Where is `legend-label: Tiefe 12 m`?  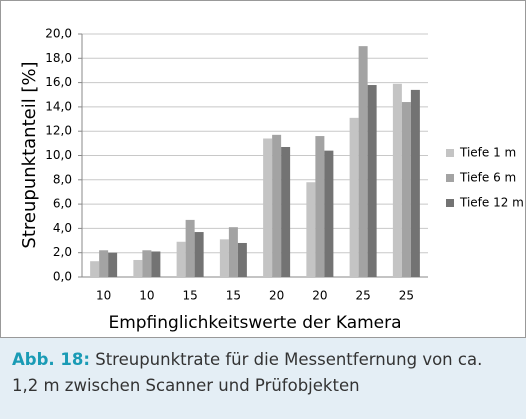
legend-label: Tiefe 12 m is located at coordinates (491, 203).